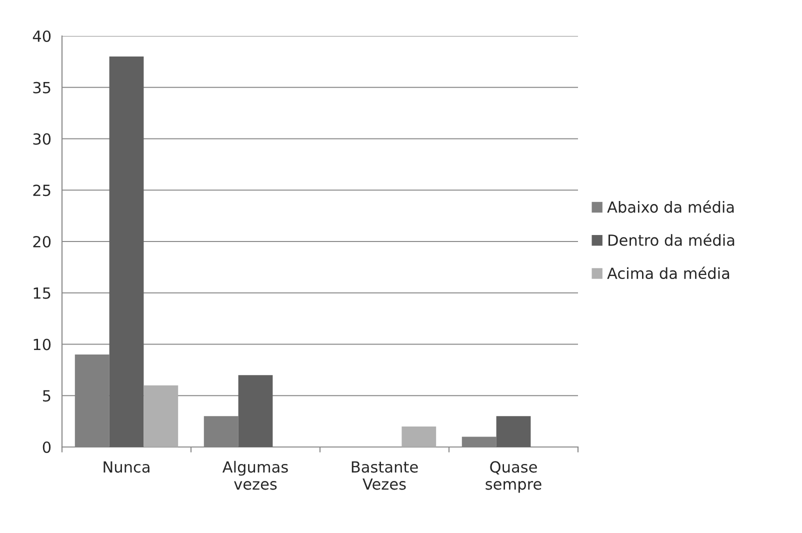 The image size is (802, 533). I want to click on legend-label: Dentro da média, so click(671, 239).